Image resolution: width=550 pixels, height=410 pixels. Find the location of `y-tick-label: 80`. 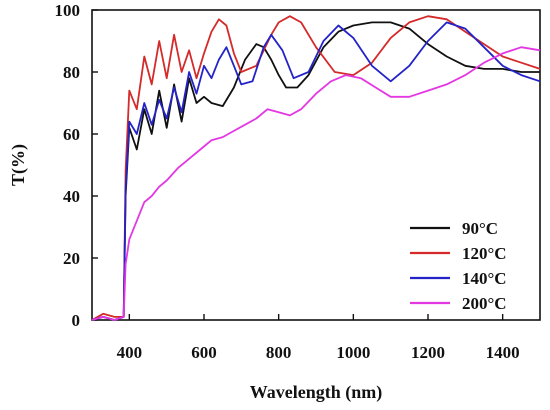

y-tick-label: 80 is located at coordinates (71, 72).